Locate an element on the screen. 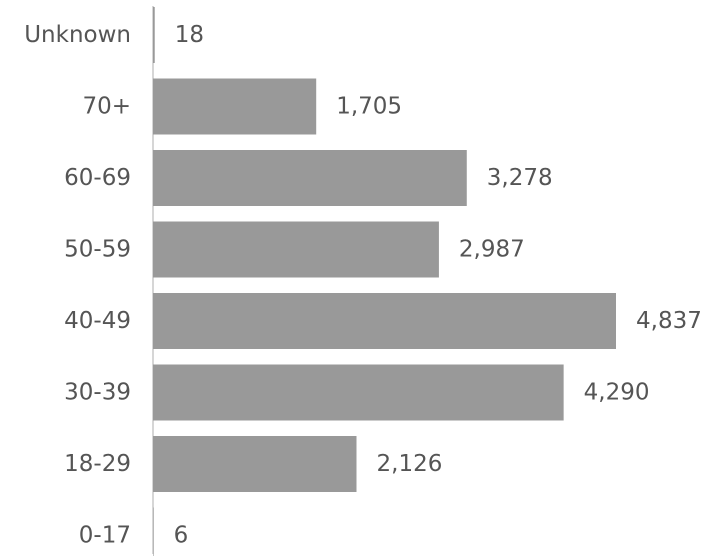 The image size is (704, 556). value-label: 3,278 is located at coordinates (520, 178).